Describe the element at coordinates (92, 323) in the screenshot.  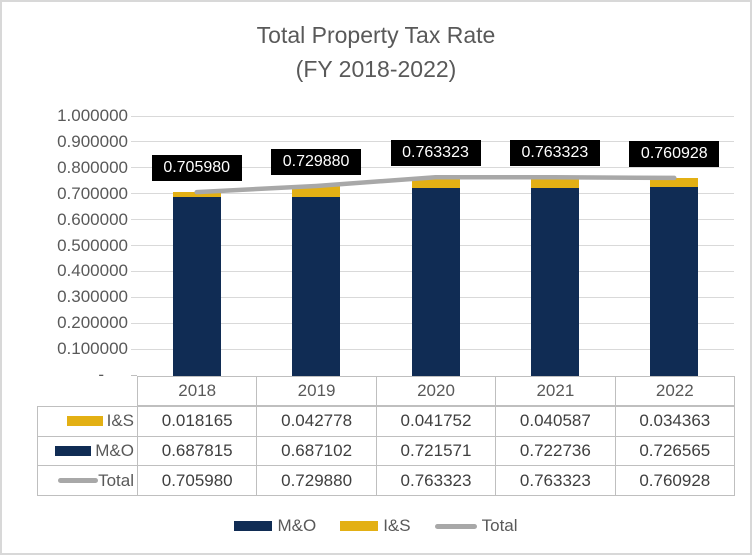
I see `y-axis-tick-label: 0.200000` at that location.